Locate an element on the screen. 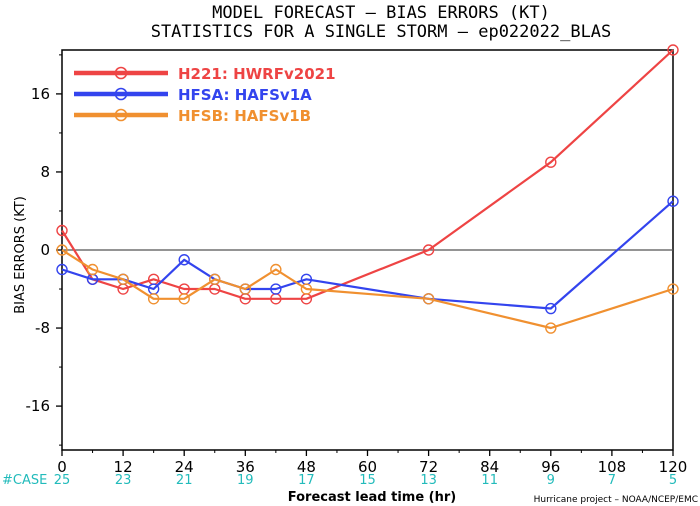 This screenshot has height=506, width=700. case-label: #CASE is located at coordinates (24, 480).